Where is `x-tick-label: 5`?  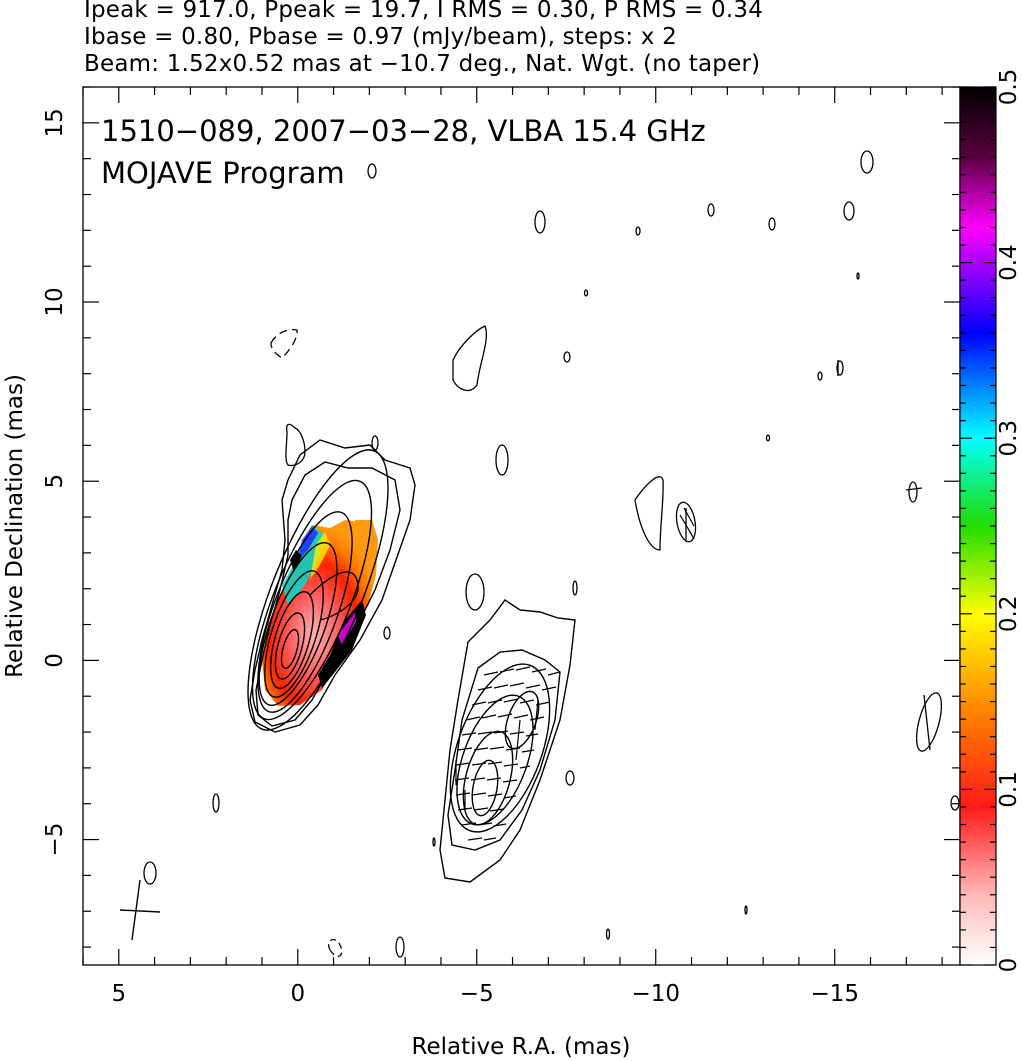 x-tick-label: 5 is located at coordinates (118, 994).